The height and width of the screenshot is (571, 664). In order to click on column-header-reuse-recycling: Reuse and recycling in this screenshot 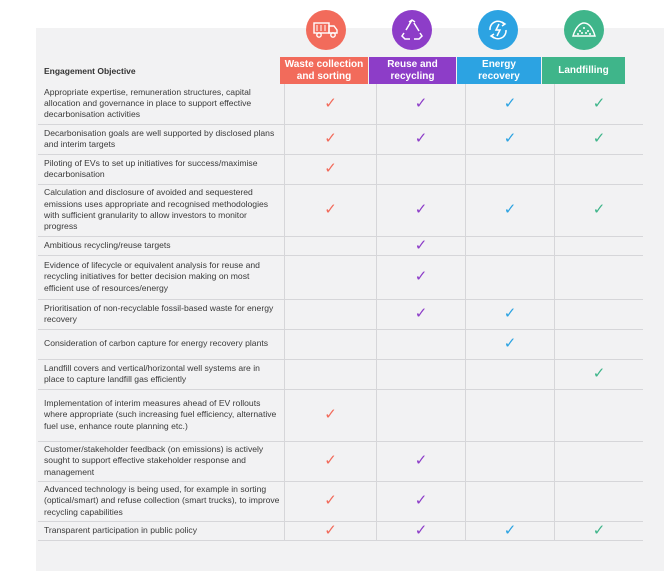, I will do `click(412, 70)`.